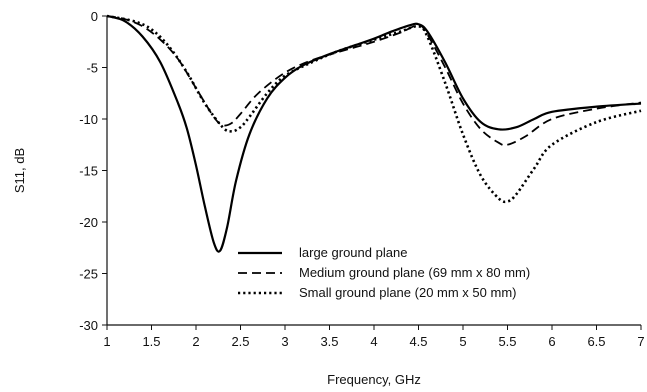  What do you see at coordinates (106, 341) in the screenshot?
I see `x-tick-label: 1` at bounding box center [106, 341].